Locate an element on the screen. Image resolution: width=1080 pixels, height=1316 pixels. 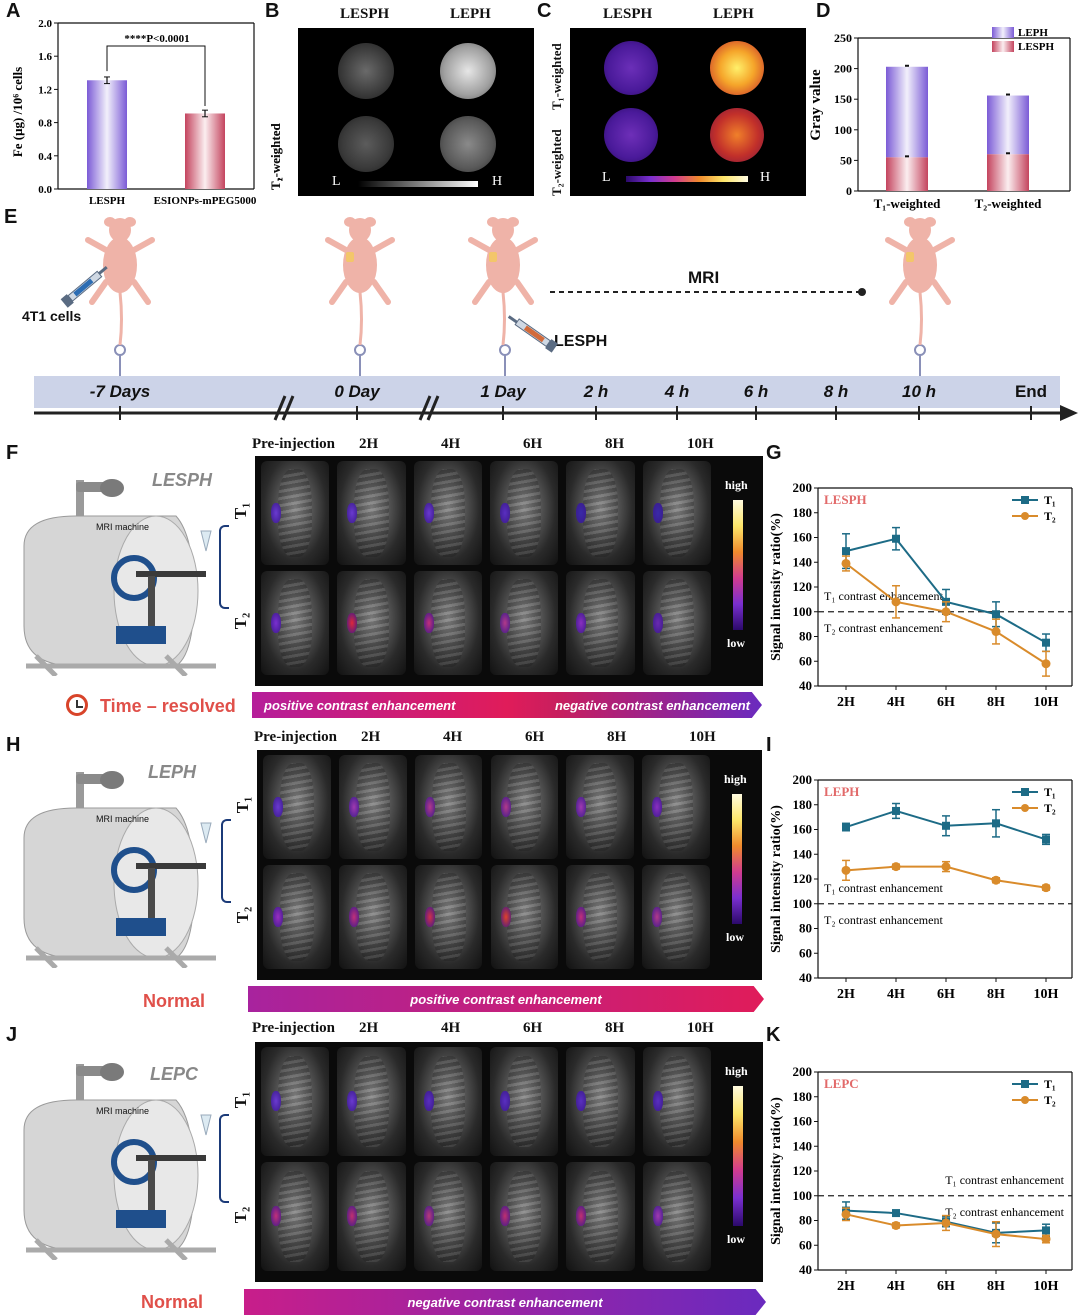
legend-label: T₁ is located at coordinates (1050, 792).